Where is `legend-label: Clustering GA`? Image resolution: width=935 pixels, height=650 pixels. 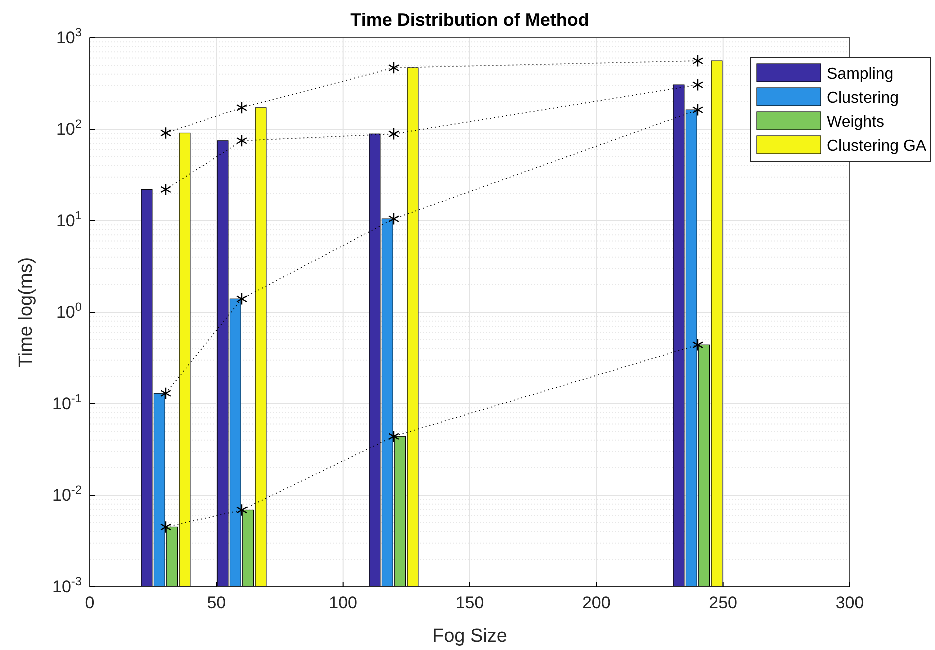
legend-label: Clustering GA is located at coordinates (877, 146).